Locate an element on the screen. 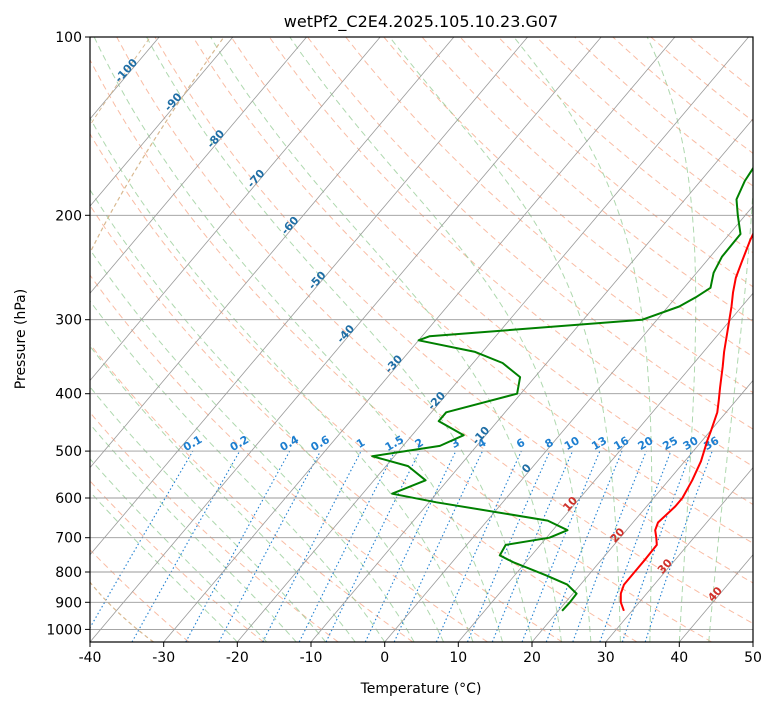 The image size is (775, 708). y-tick-label: 500 is located at coordinates (68, 452).